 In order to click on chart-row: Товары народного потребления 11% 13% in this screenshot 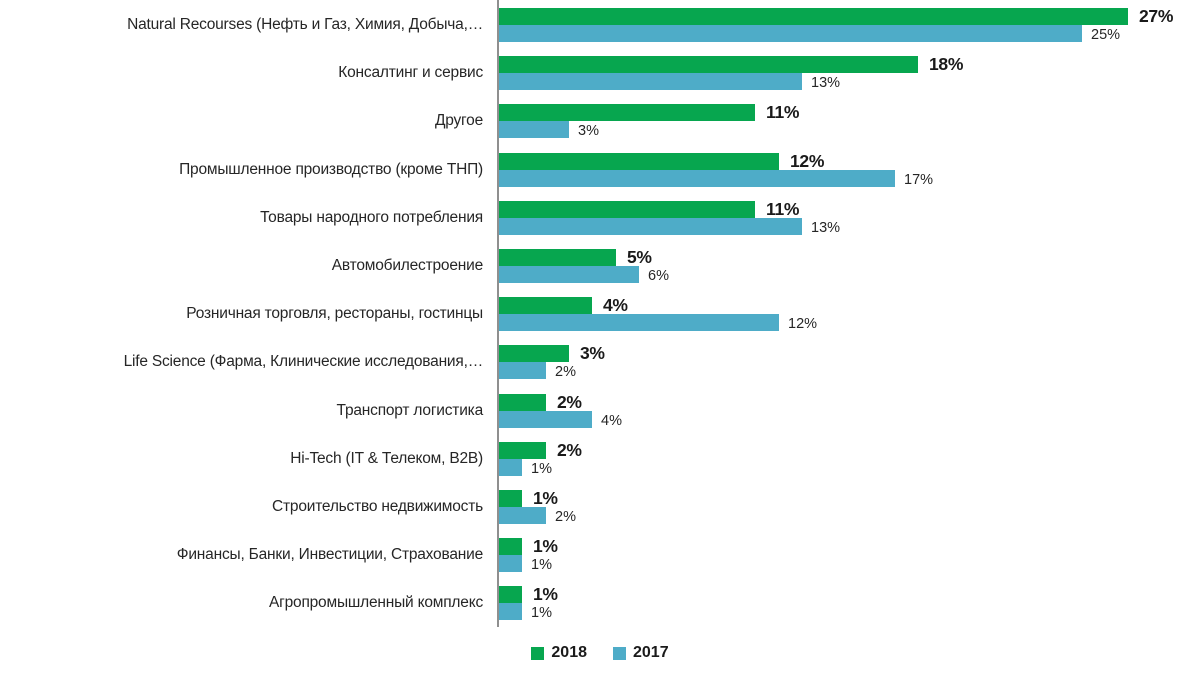, I will do `click(600, 217)`.